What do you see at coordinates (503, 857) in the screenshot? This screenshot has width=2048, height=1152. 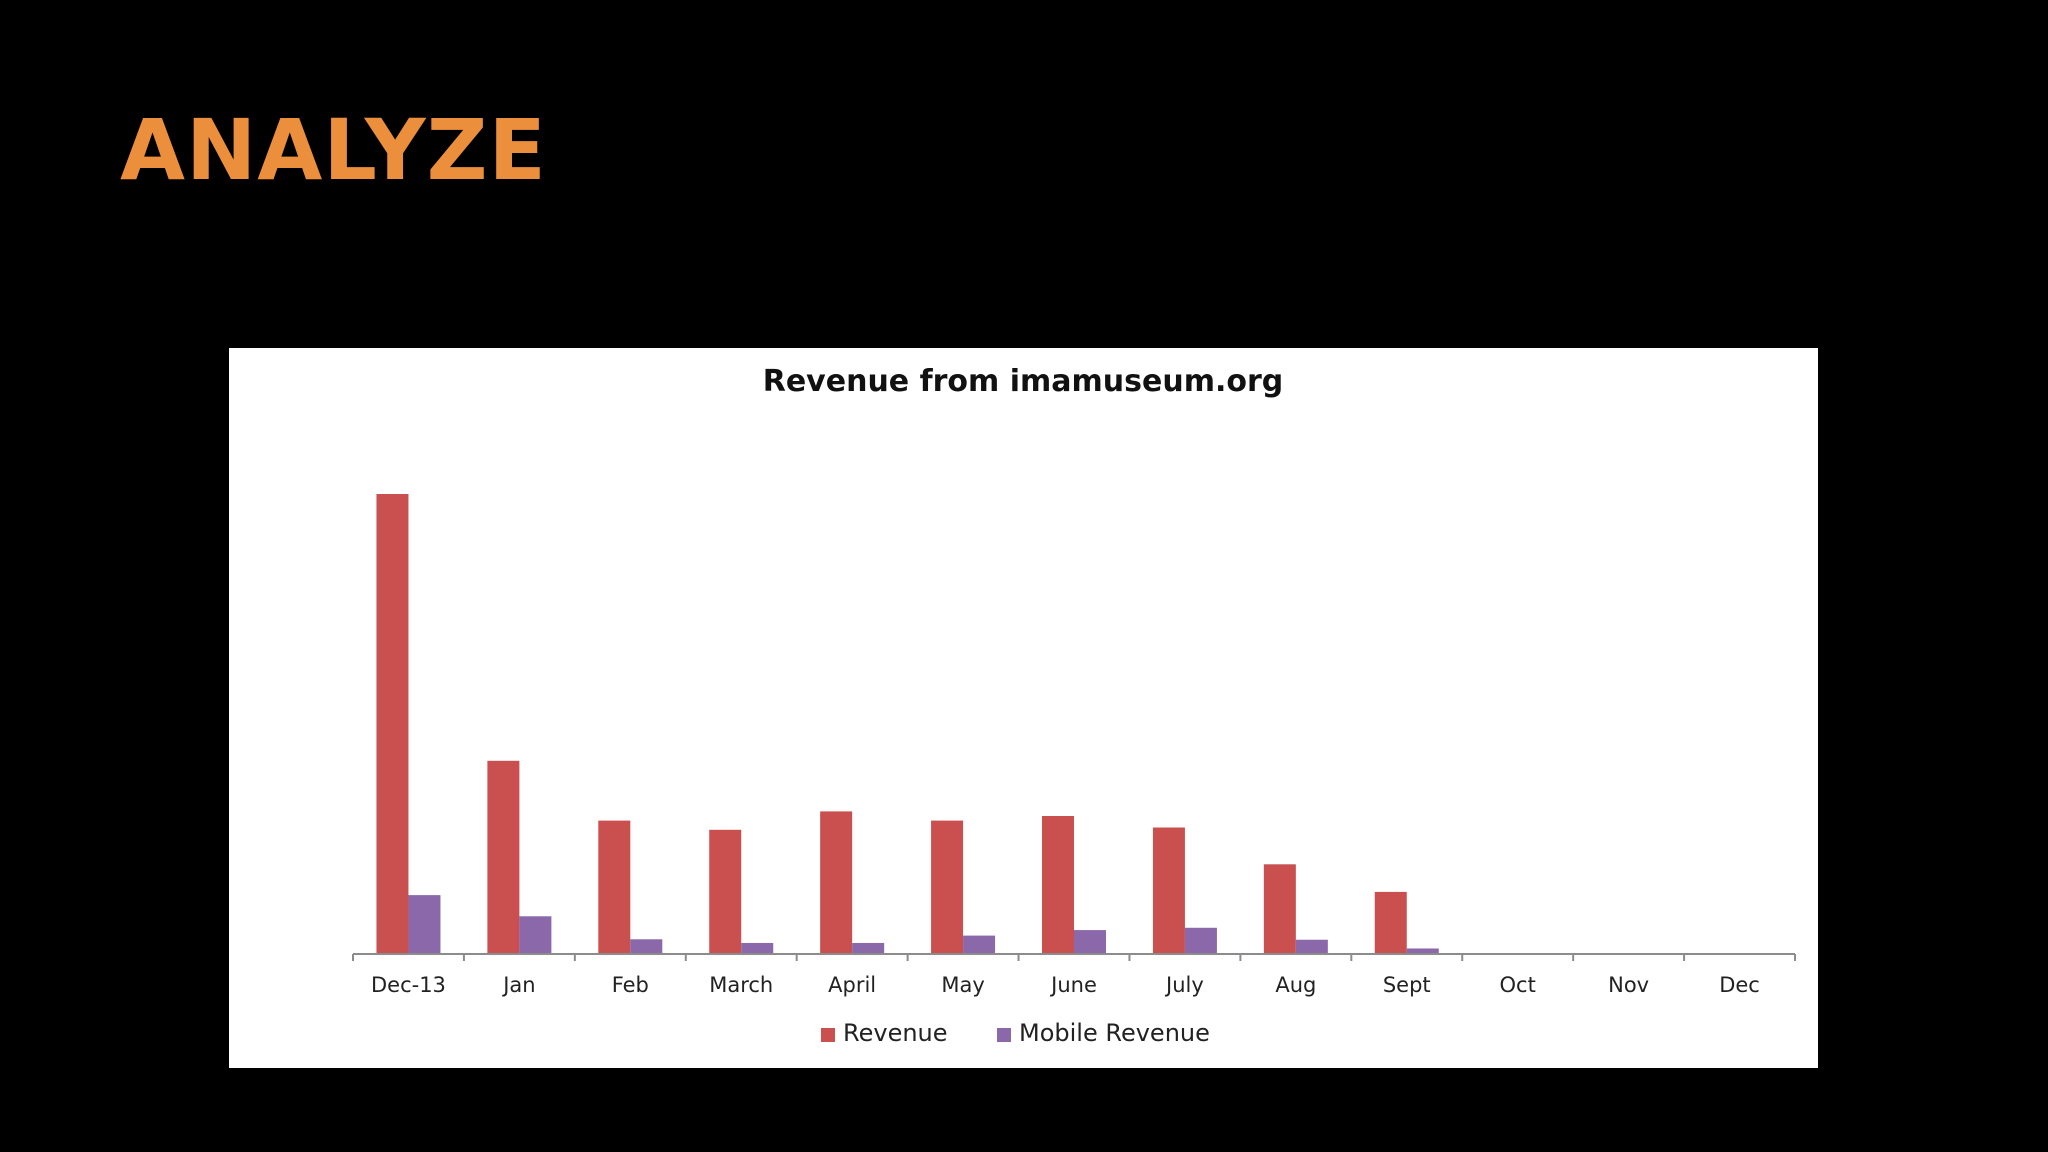 I see `bar-revenue-jan` at bounding box center [503, 857].